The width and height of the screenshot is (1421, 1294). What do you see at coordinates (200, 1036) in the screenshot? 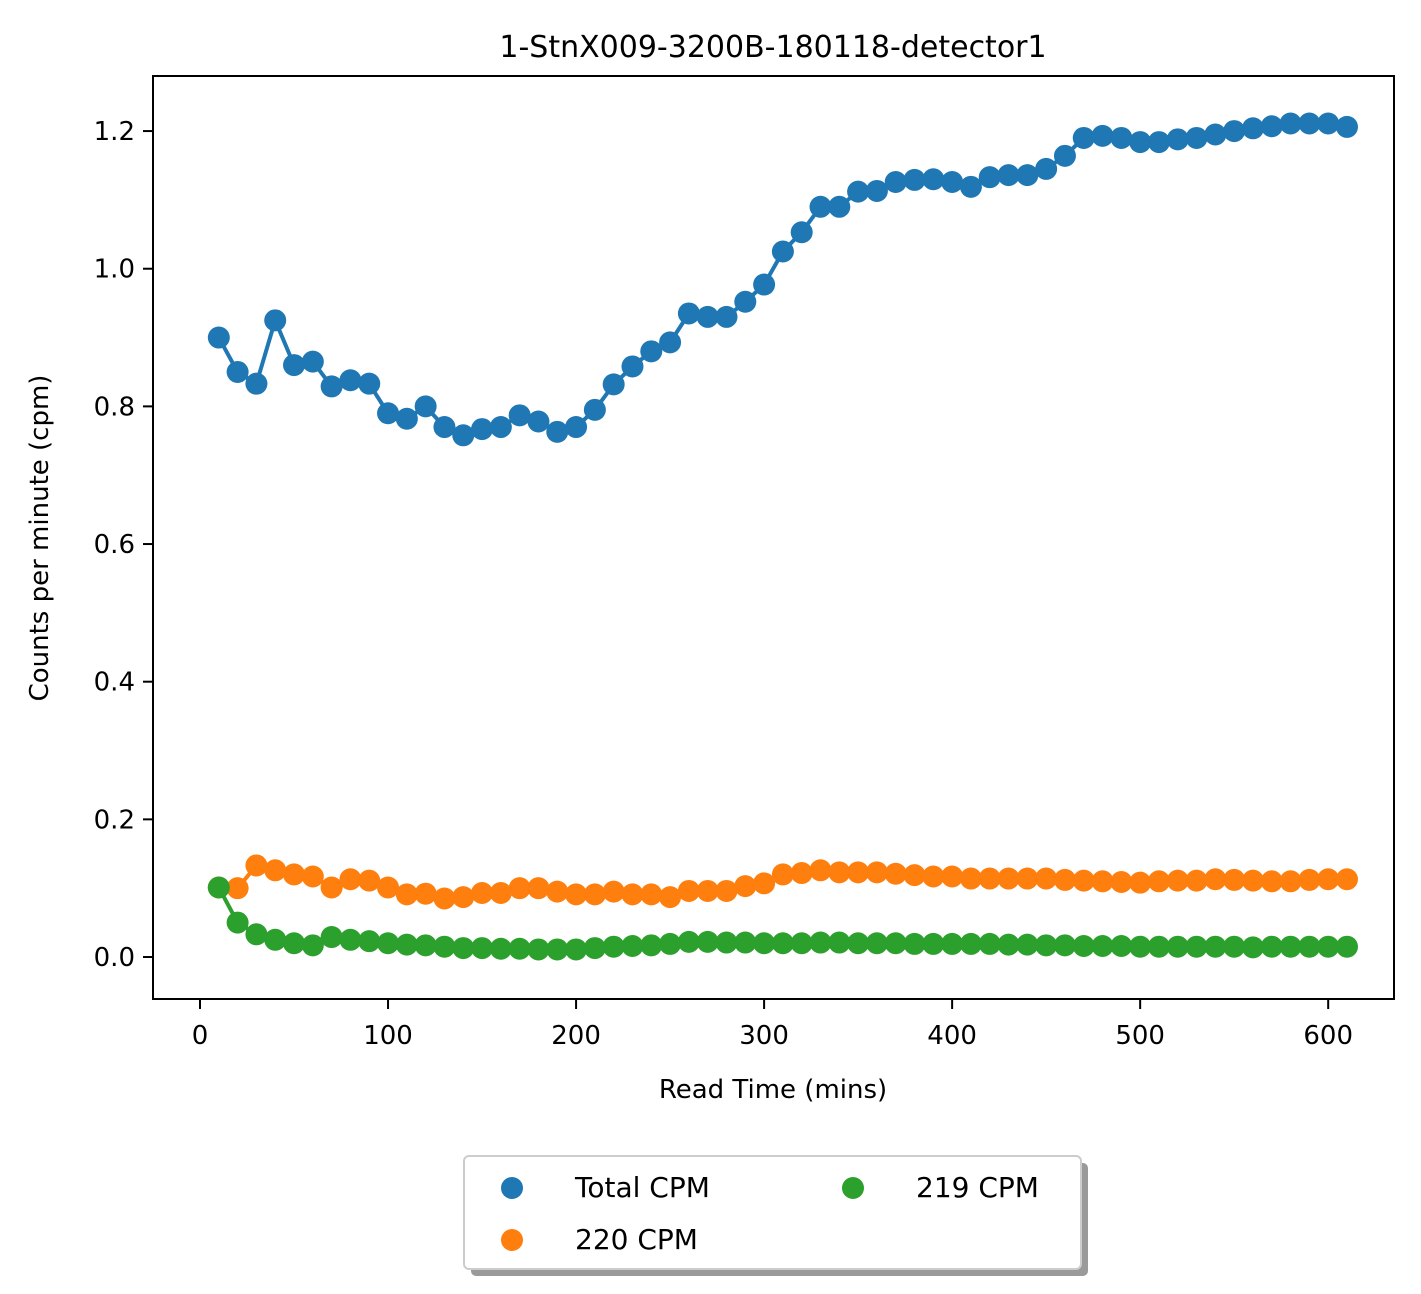
I see `x-tick-label: 0` at bounding box center [200, 1036].